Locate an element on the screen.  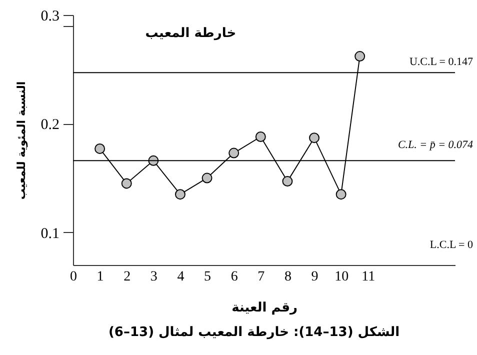
x-tick-label: 3 is located at coordinates (154, 277).